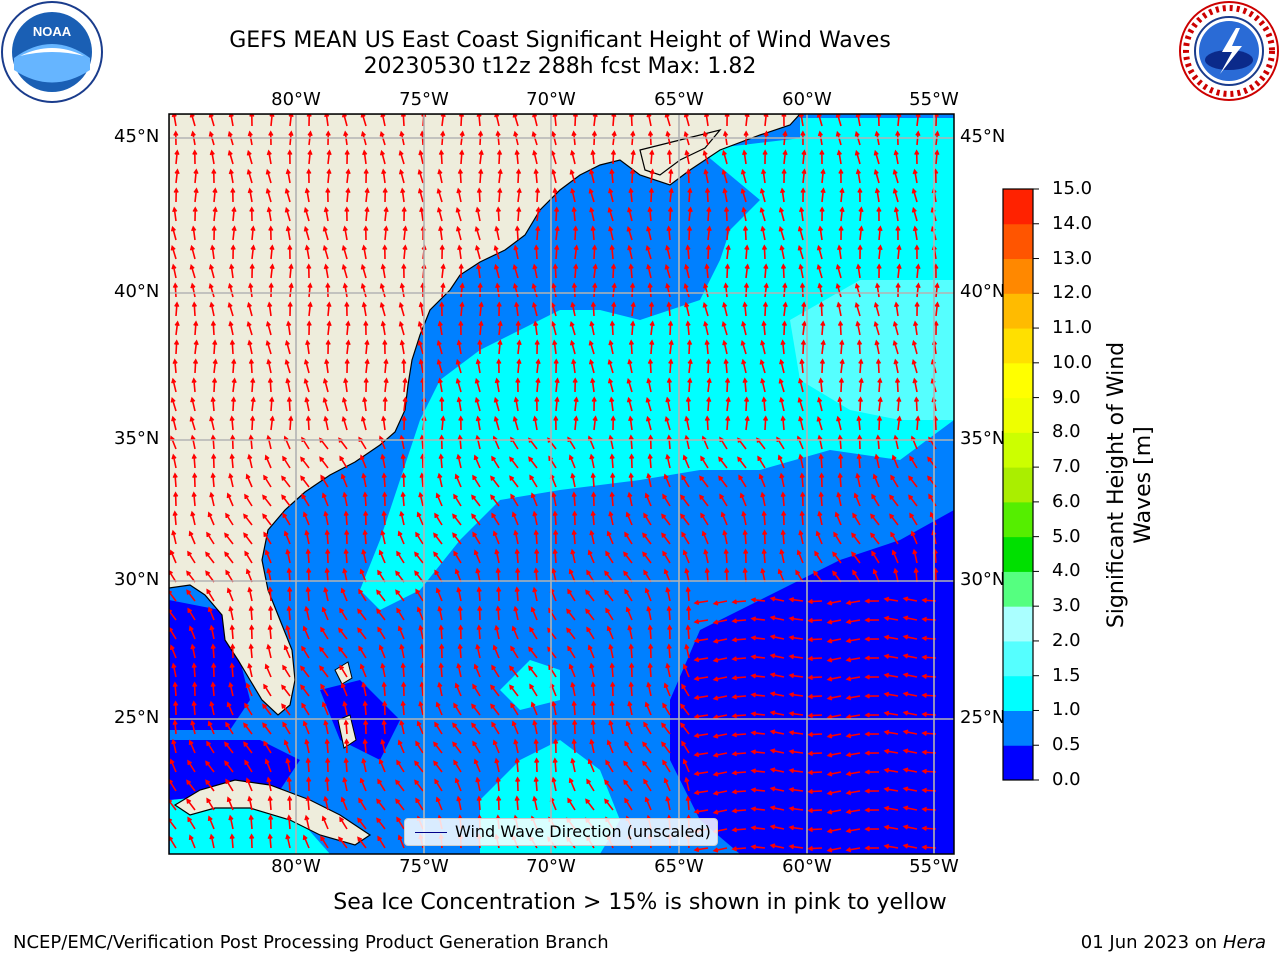  Describe the element at coordinates (983, 291) in the screenshot. I see `lat-label-right: 40°N` at that location.